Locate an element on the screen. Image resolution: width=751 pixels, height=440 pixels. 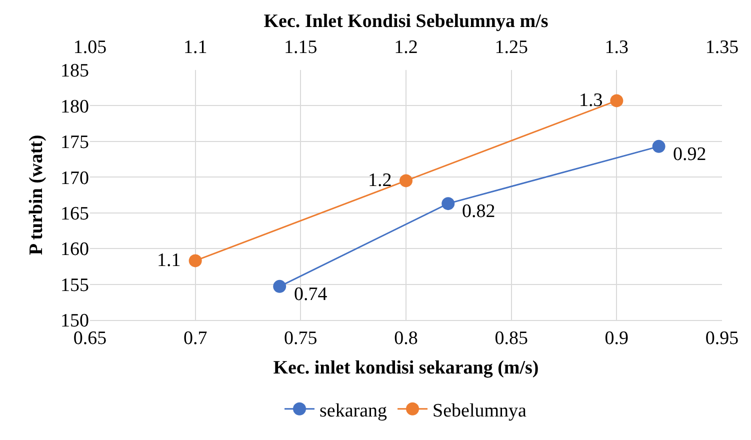
annotation: 0.82 is located at coordinates (479, 211).